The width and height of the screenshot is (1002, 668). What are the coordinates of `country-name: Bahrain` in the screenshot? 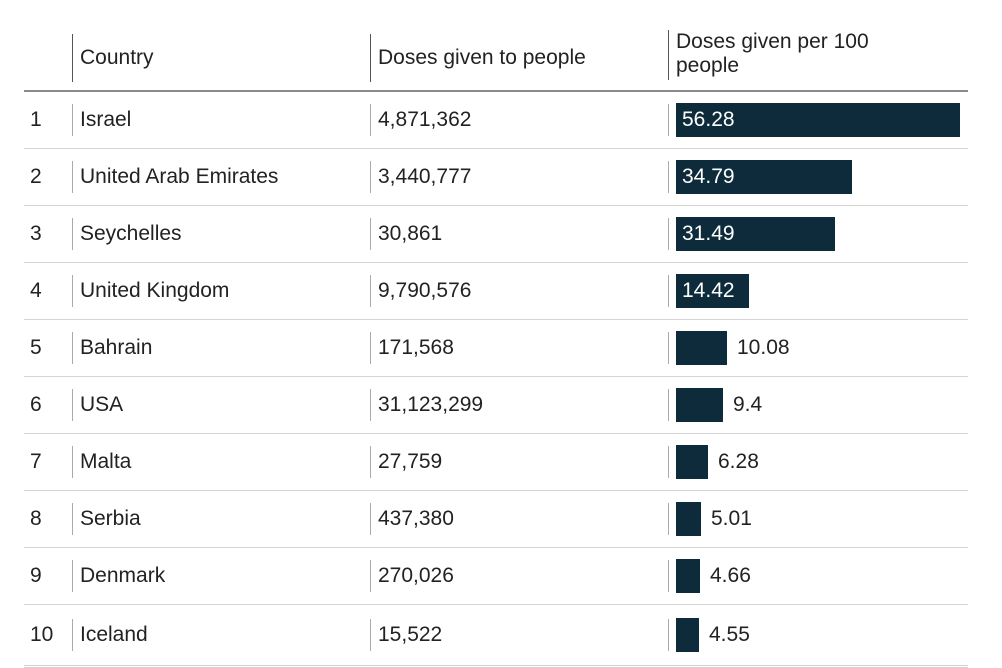 It's located at (221, 348).